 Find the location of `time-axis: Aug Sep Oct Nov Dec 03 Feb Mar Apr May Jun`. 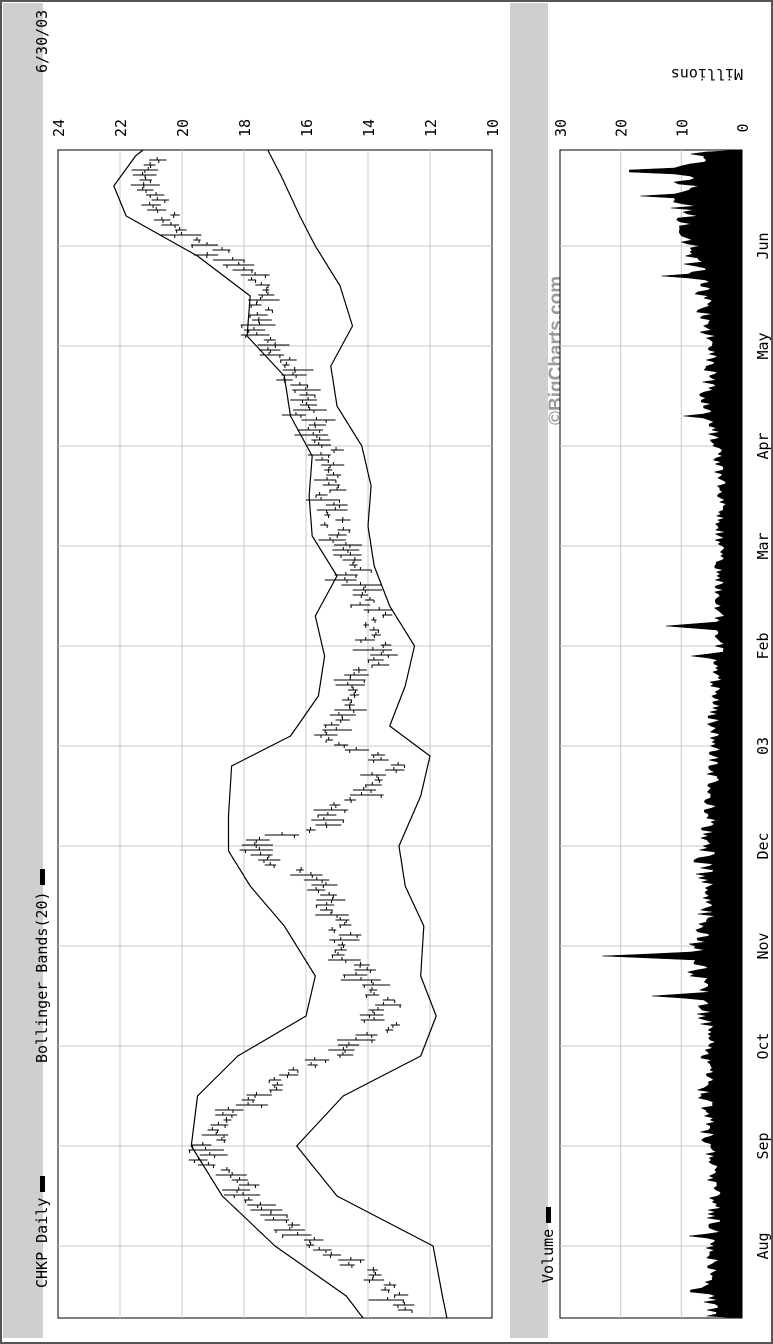

time-axis: Aug Sep Oct Nov Dec 03 Feb Mar Apr May Jun is located at coordinates (763, 745).